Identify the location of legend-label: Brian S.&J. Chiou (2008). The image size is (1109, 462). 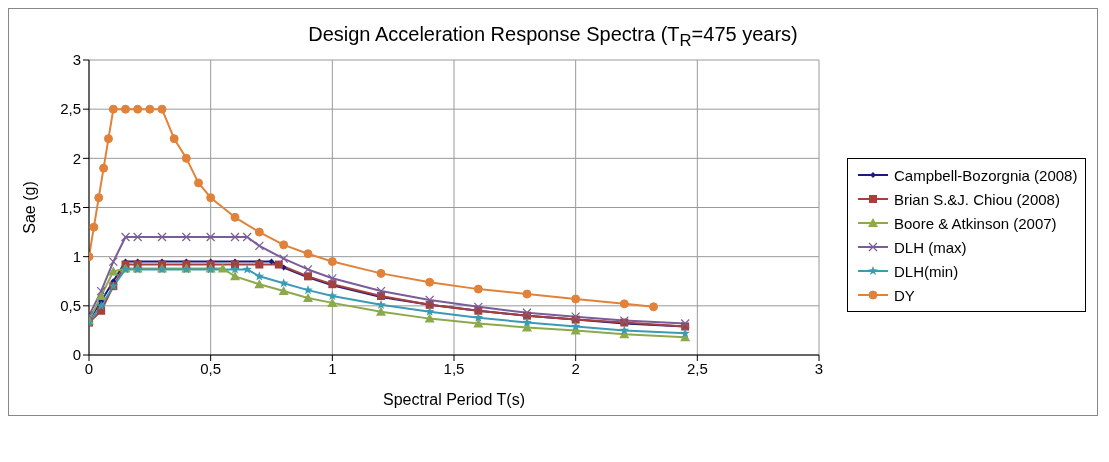
(977, 199).